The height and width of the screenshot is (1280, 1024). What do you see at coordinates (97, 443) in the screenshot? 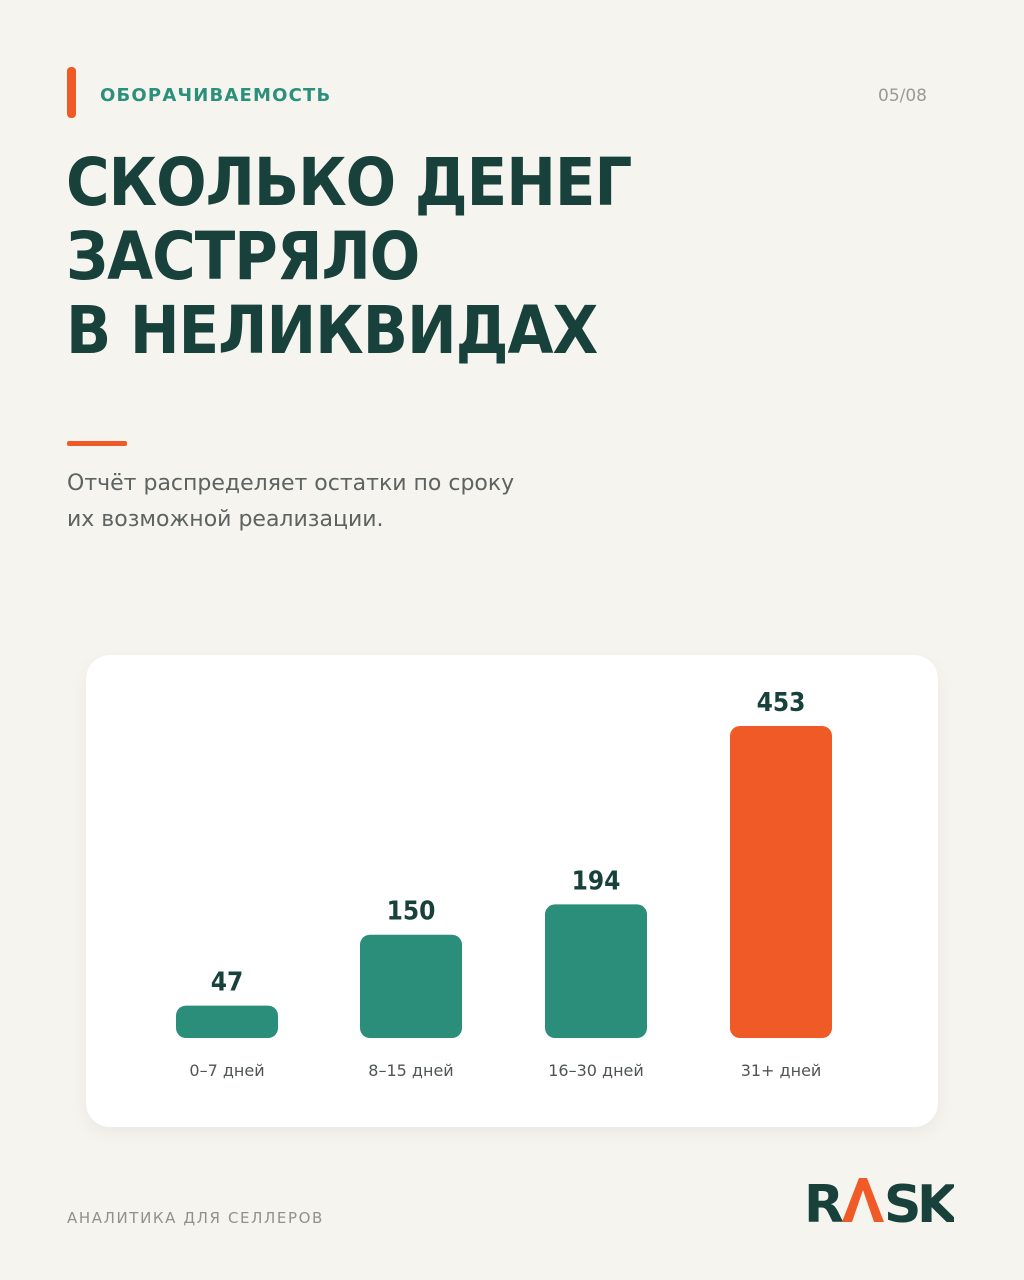
I see `title-divider` at bounding box center [97, 443].